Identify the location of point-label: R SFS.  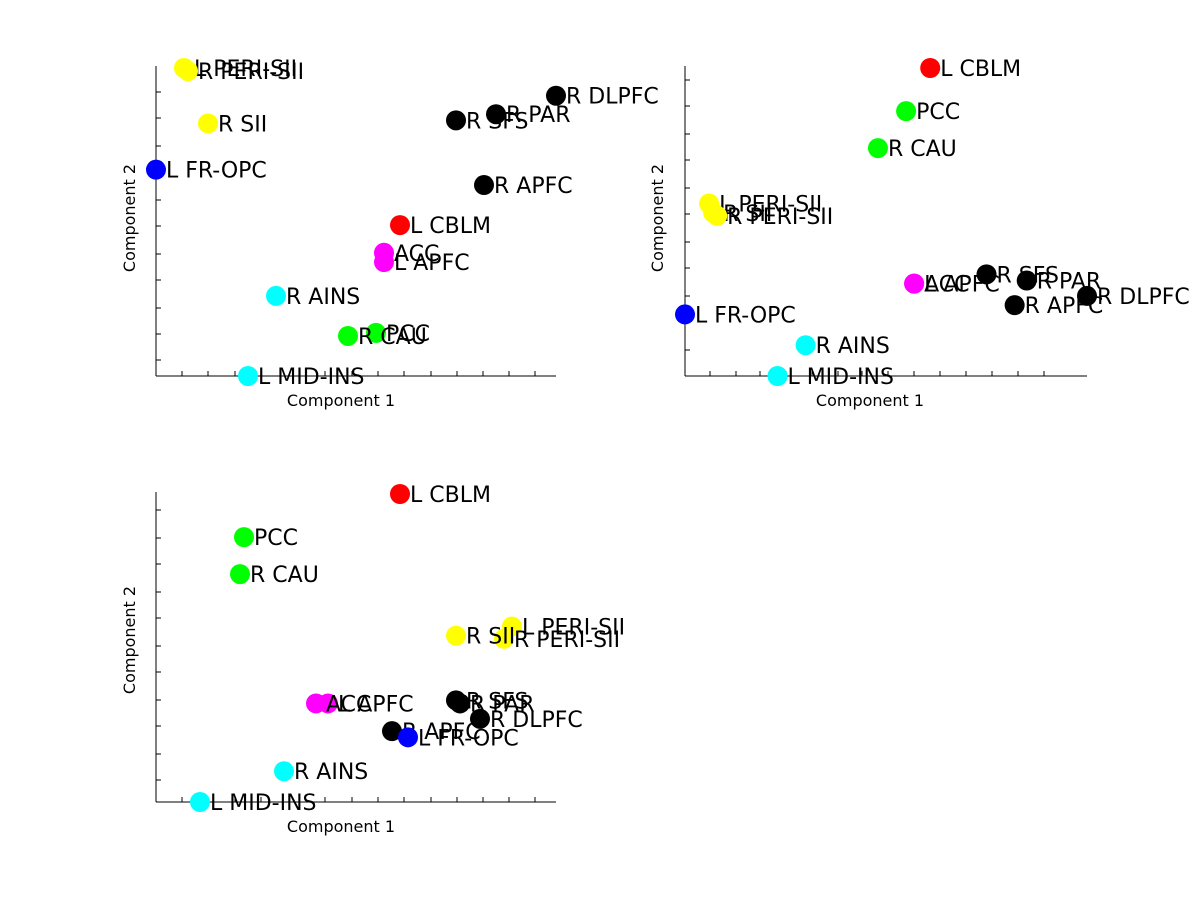
(497, 121).